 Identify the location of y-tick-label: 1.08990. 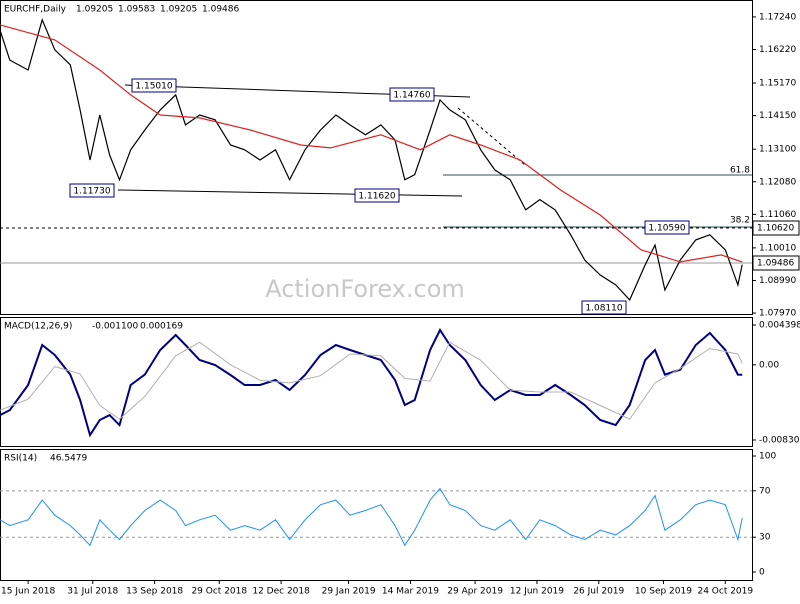
(777, 281).